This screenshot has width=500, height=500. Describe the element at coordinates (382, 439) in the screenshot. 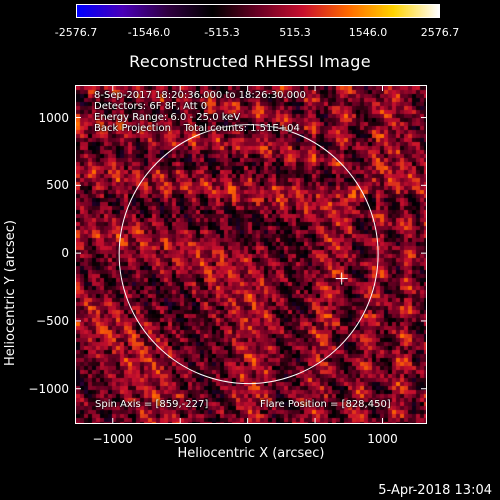

I see `x-tick-label: 1000` at that location.